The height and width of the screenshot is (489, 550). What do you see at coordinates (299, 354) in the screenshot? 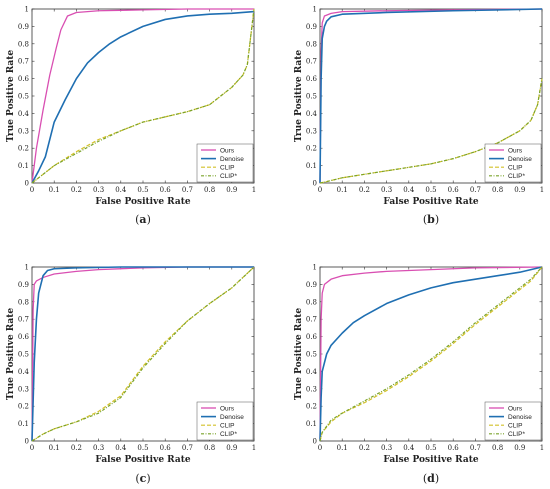
I see `y-axis-label: True Positive Rate` at bounding box center [299, 354].